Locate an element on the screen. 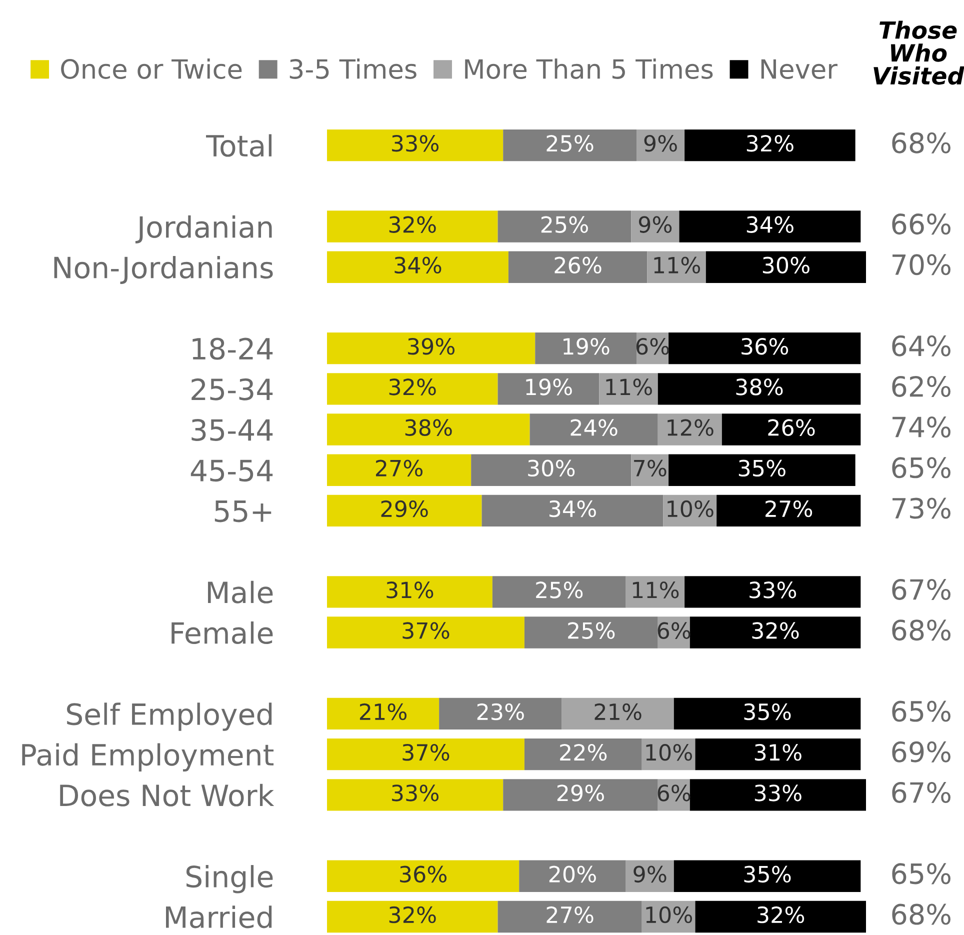  data-label: 24% is located at coordinates (594, 427).